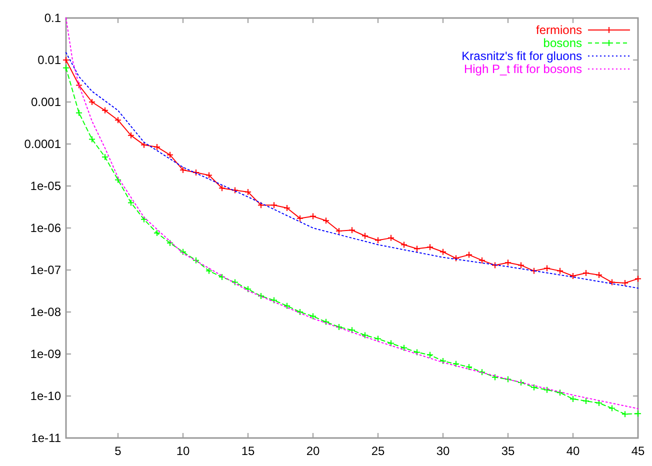  I want to click on x-tick-label: 10, so click(183, 451).